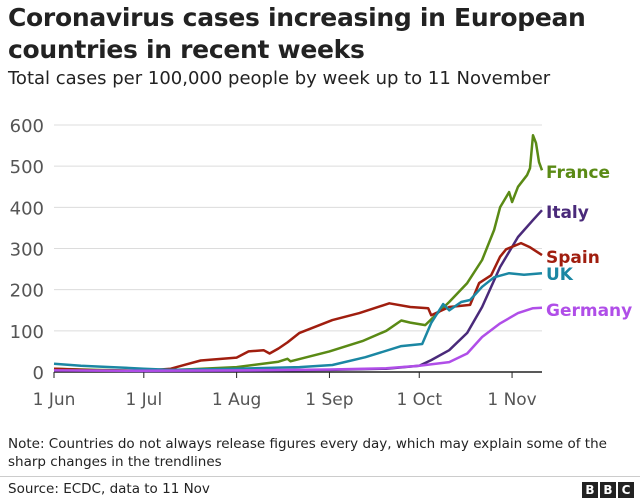 This screenshot has height=500, width=640. Describe the element at coordinates (54, 400) in the screenshot. I see `x-tick-label: 1 Jun` at that location.